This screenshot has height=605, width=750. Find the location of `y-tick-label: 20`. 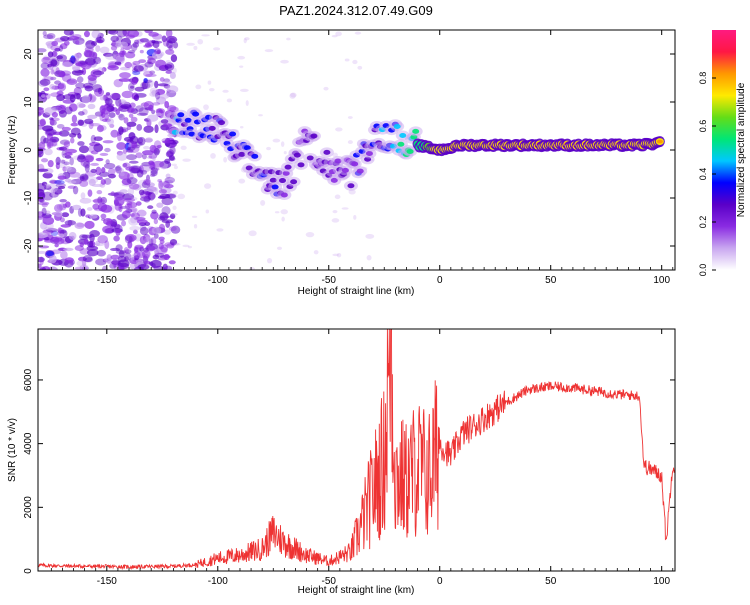

y-tick-label: 20 is located at coordinates (28, 54).